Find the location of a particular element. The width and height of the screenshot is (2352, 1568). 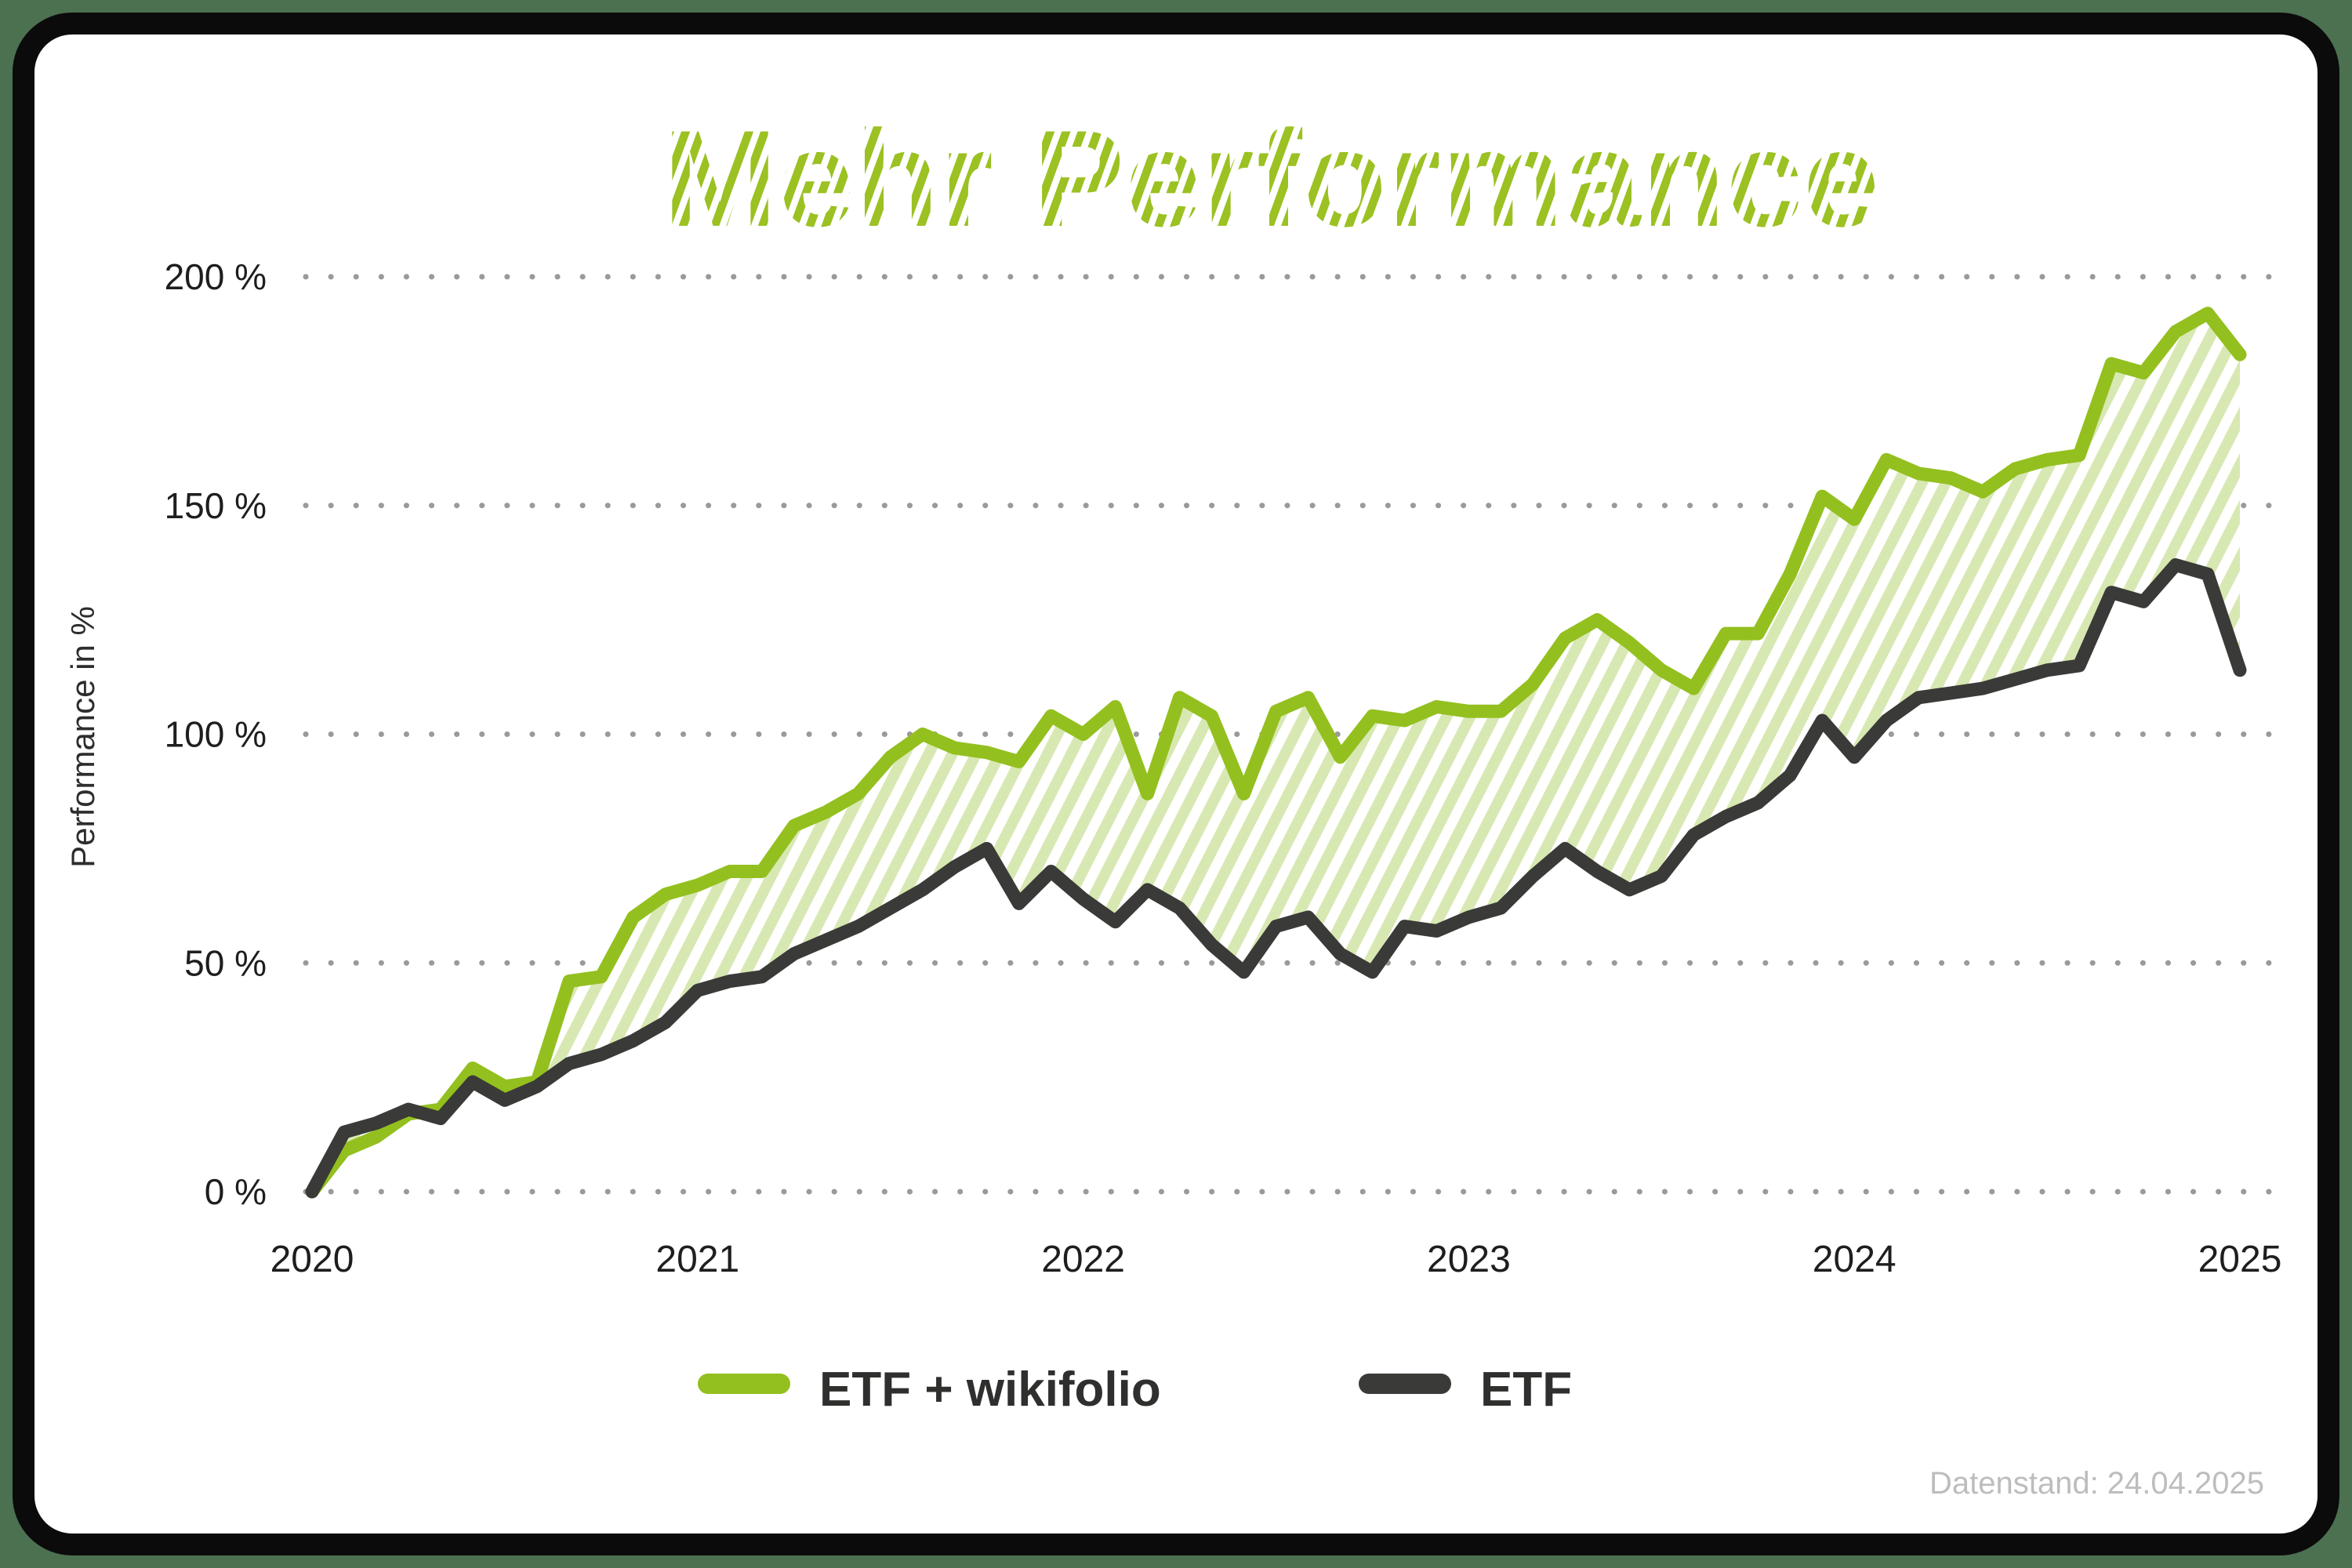

page-title: Mehr Performance is located at coordinates (1272, 179).